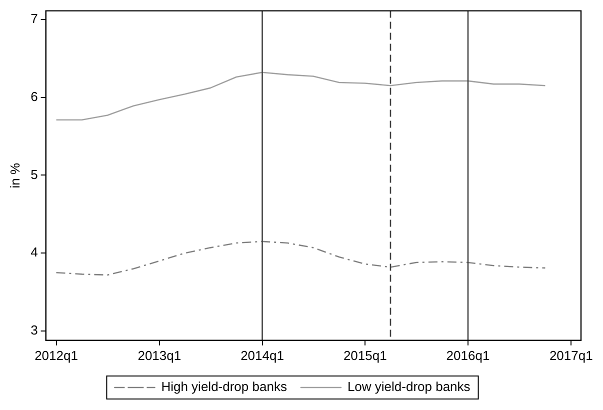 The height and width of the screenshot is (410, 603). I want to click on y-tick-label: 4, so click(34, 252).